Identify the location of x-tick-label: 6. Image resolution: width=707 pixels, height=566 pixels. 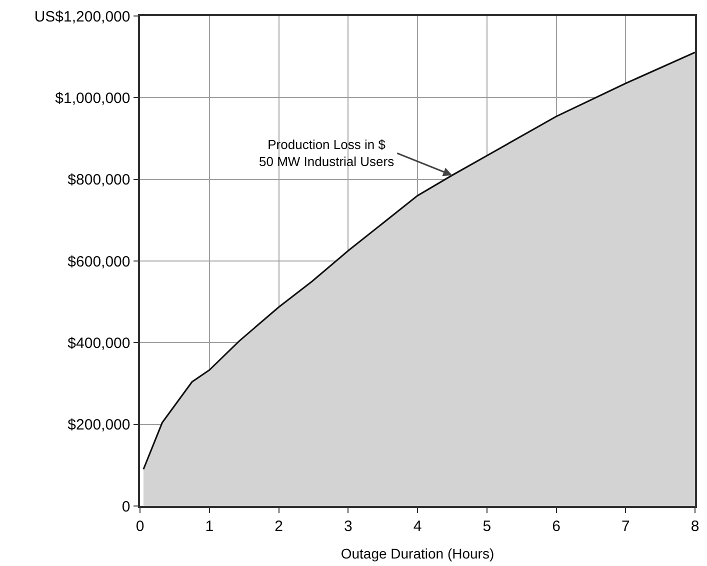
(556, 526).